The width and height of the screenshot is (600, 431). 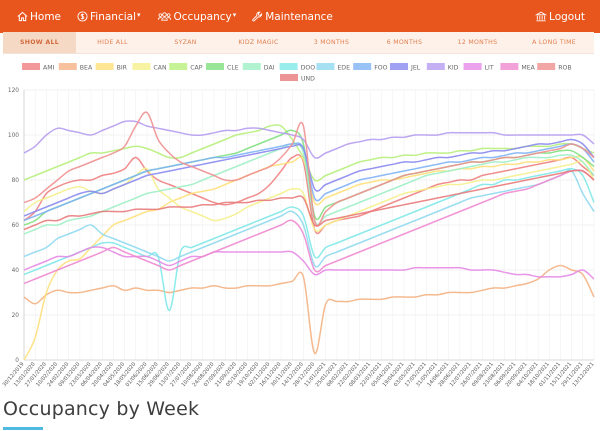 What do you see at coordinates (404, 42) in the screenshot?
I see `filter-6-months: 6 MONTHS` at bounding box center [404, 42].